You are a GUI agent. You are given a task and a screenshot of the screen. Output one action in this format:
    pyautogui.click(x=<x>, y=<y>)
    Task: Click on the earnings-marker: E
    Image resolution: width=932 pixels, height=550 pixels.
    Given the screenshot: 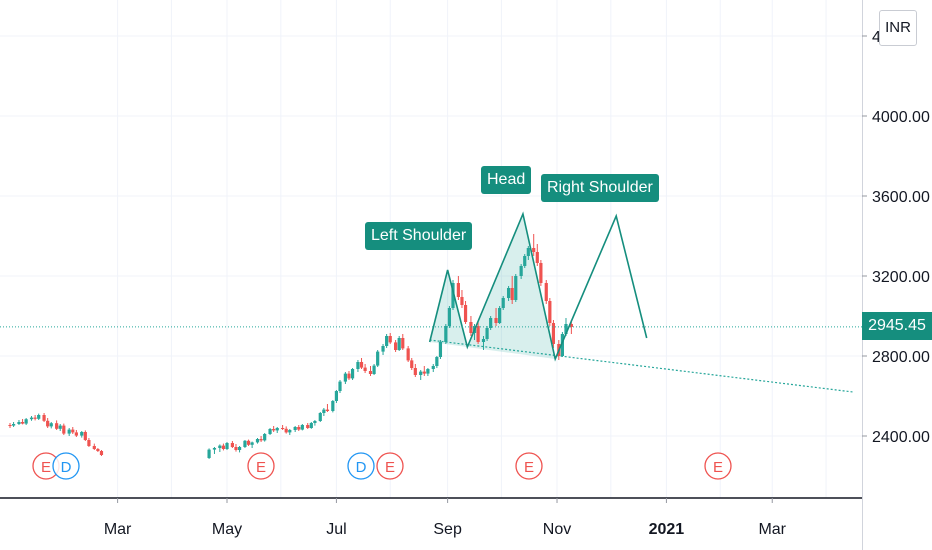 What is the action you would take?
    pyautogui.click(x=390, y=466)
    